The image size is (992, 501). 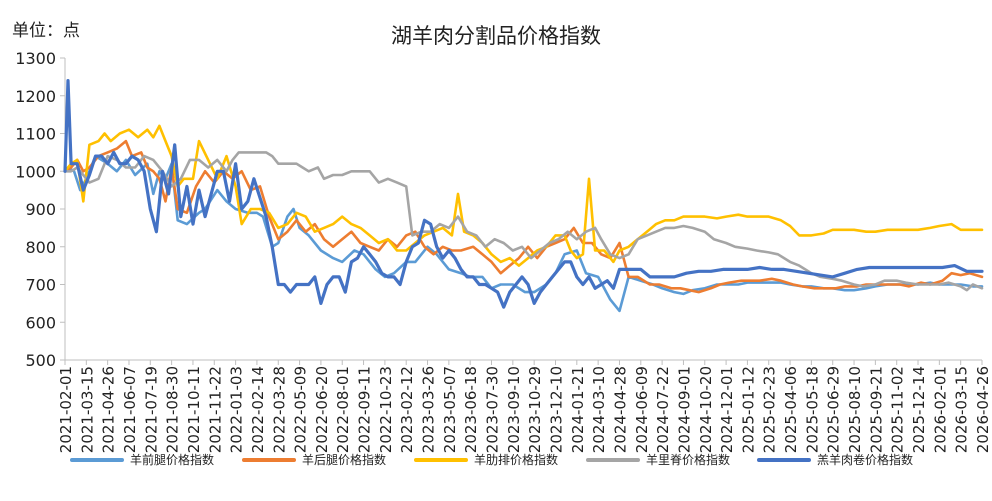 I want to click on x-tick-label: 2022-08-01, so click(x=343, y=409).